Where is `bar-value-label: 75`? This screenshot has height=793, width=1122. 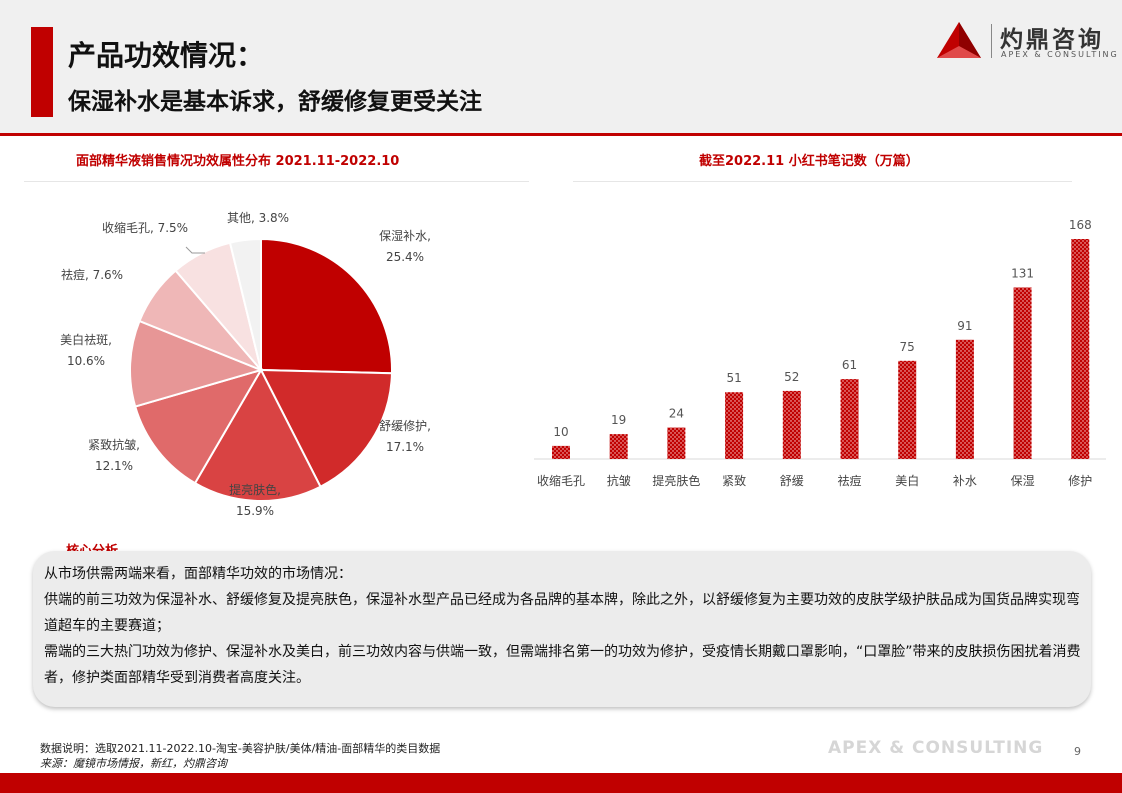
bar-value-label: 75 is located at coordinates (907, 347).